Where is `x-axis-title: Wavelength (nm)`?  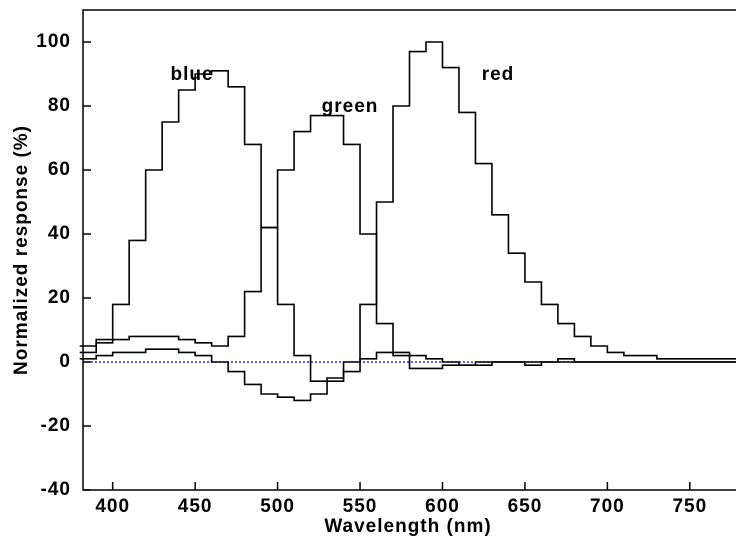 x-axis-title: Wavelength (nm) is located at coordinates (407, 526).